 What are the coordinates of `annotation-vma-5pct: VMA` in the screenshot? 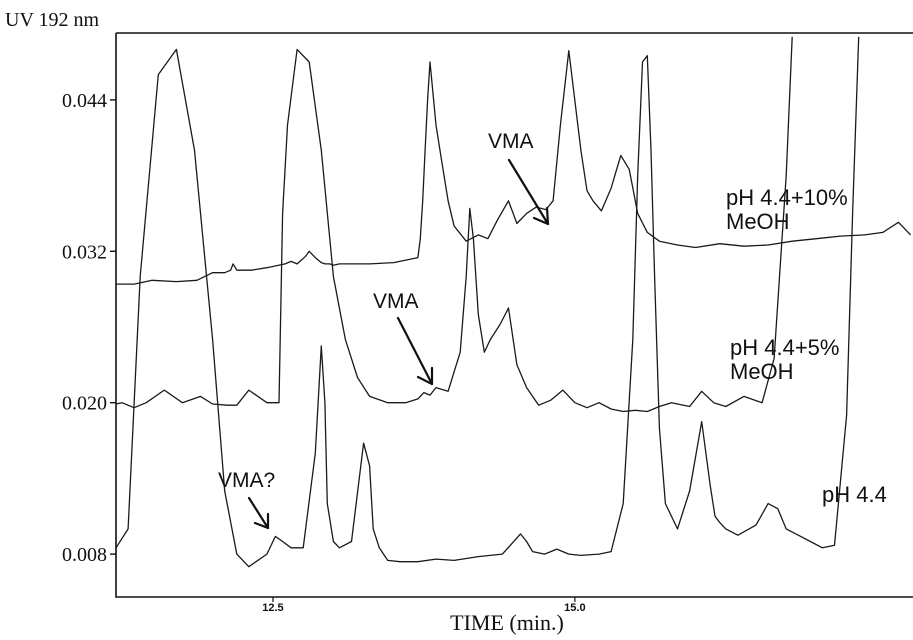 It's located at (403, 338).